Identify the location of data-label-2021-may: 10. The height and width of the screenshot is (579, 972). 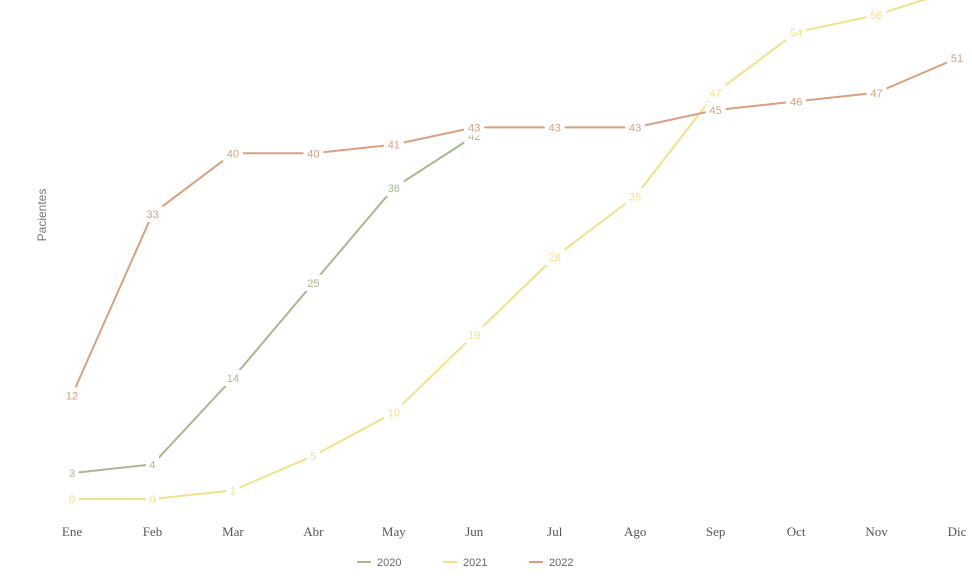
(394, 414).